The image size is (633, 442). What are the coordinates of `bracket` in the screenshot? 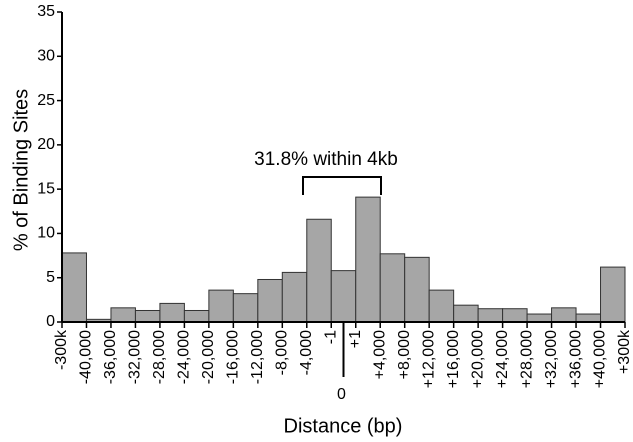 It's located at (342, 185).